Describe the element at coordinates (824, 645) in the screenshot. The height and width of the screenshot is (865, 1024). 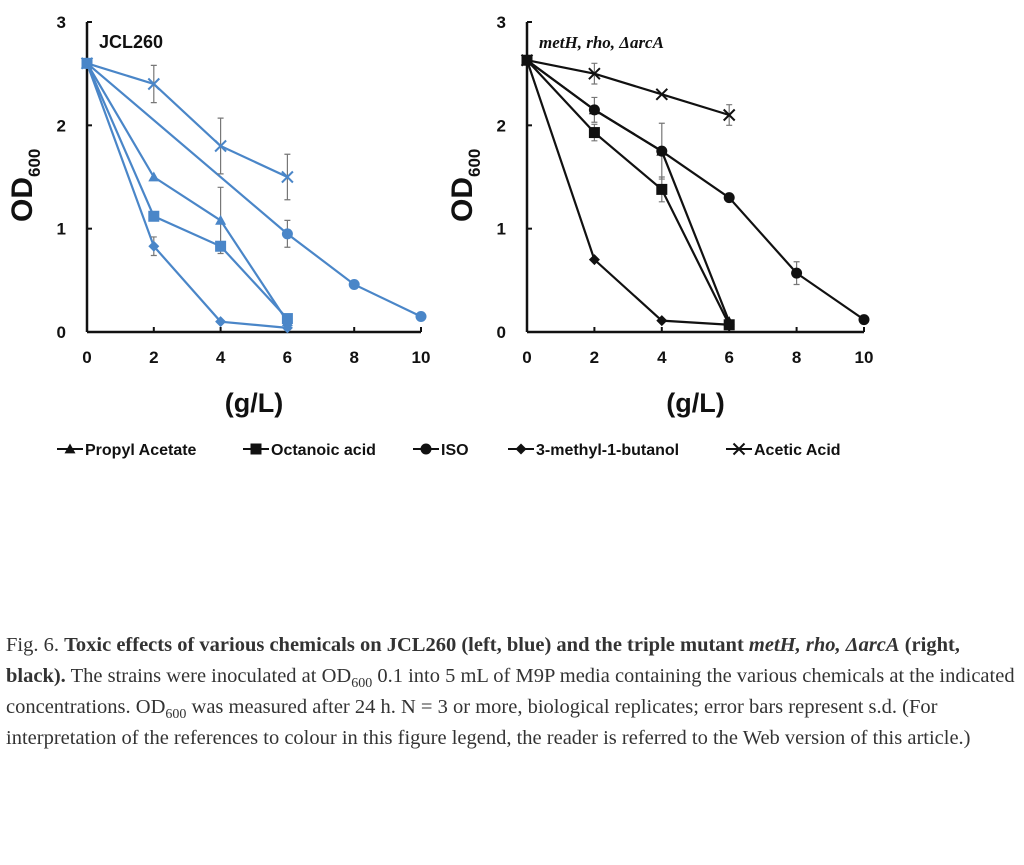
I see `caption-strain: metH, rho, ΔarcA` at that location.